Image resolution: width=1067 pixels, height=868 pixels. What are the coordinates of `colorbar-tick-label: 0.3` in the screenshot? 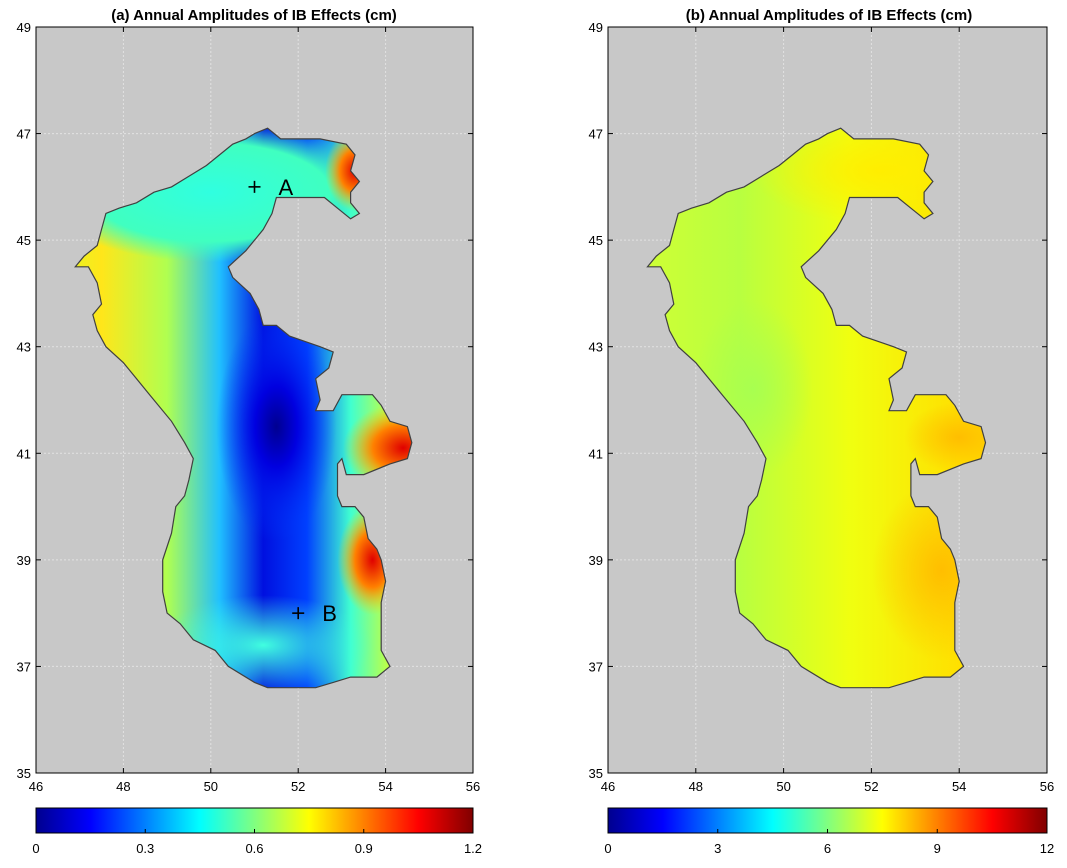 It's located at (145, 848).